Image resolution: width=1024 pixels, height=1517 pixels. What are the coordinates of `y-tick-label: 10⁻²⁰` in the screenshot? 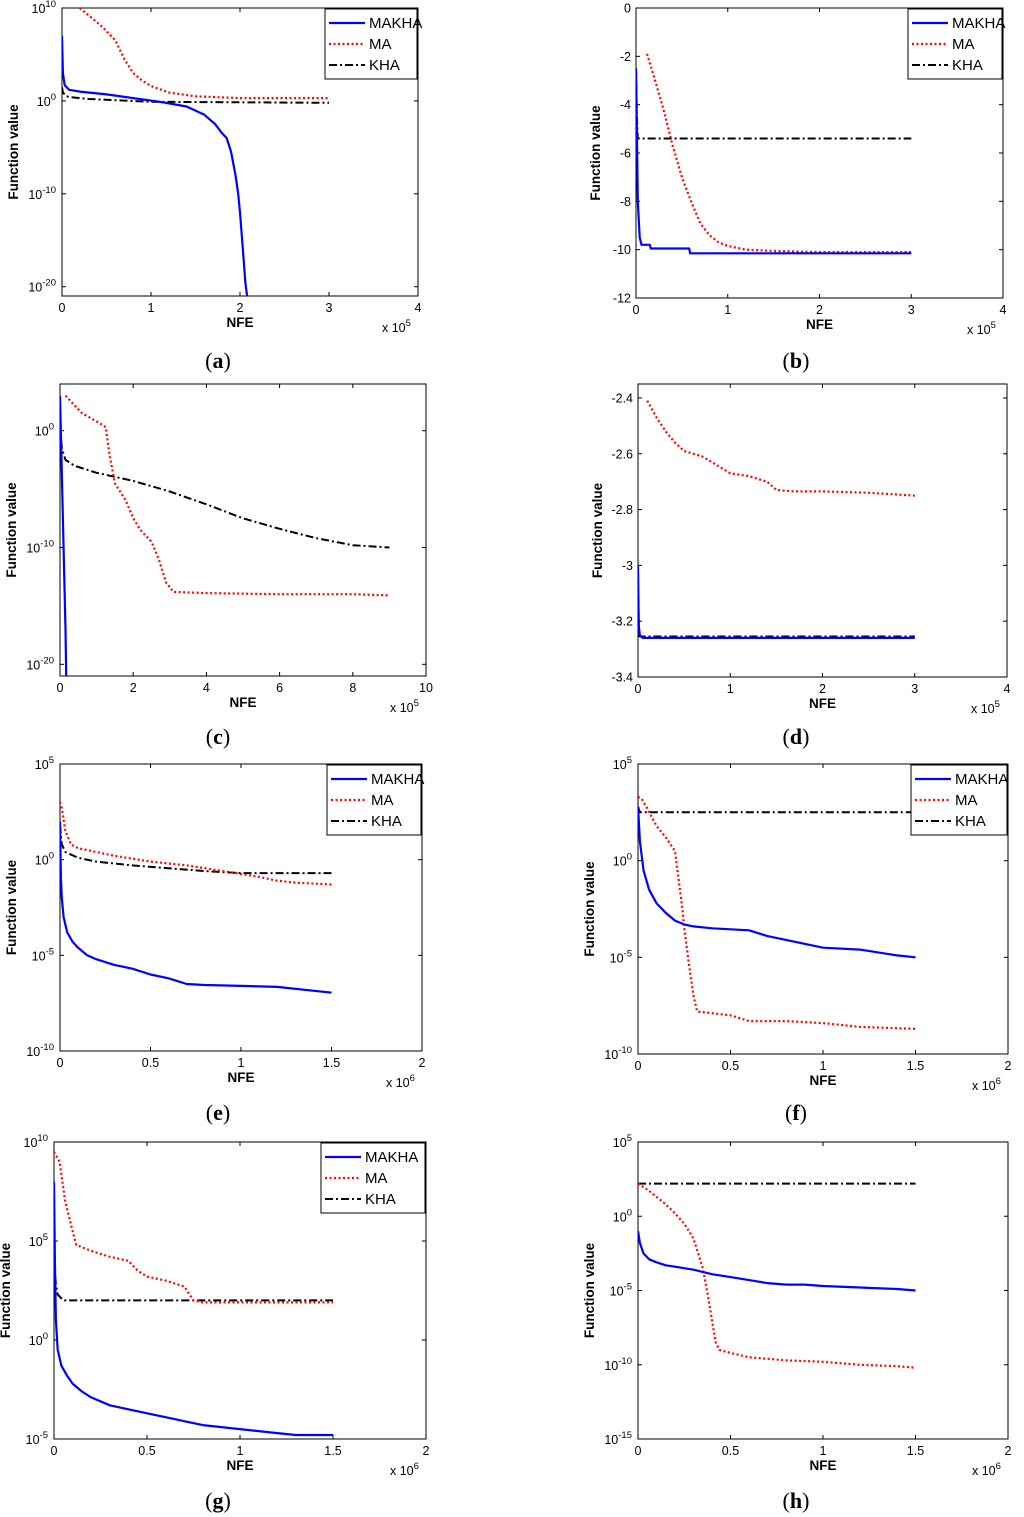 It's located at (42, 286).